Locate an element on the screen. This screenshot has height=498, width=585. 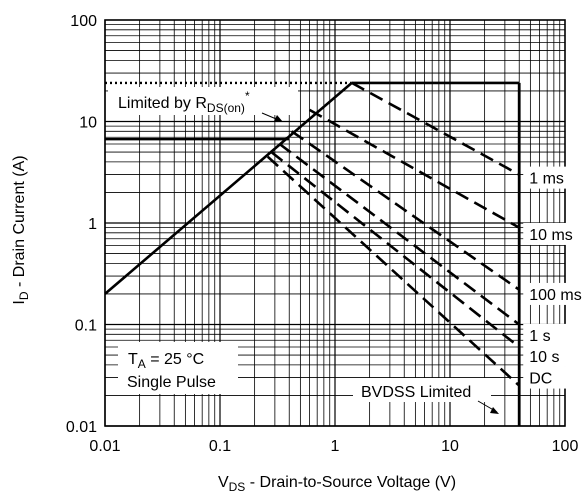
conditions-bg is located at coordinates (178, 368).